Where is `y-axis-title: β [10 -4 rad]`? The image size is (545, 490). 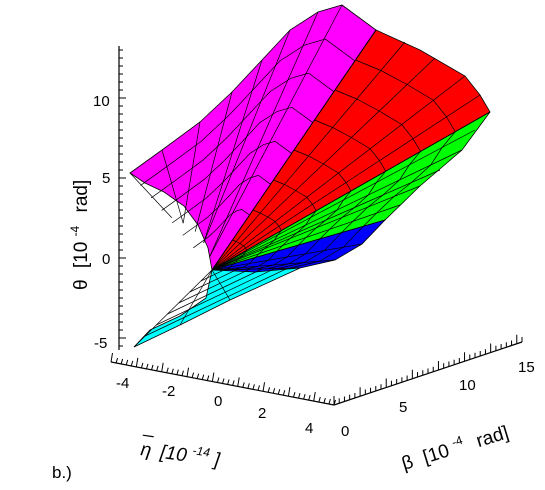
y-axis-title: β [10 -4 rad] is located at coordinates (454, 445).